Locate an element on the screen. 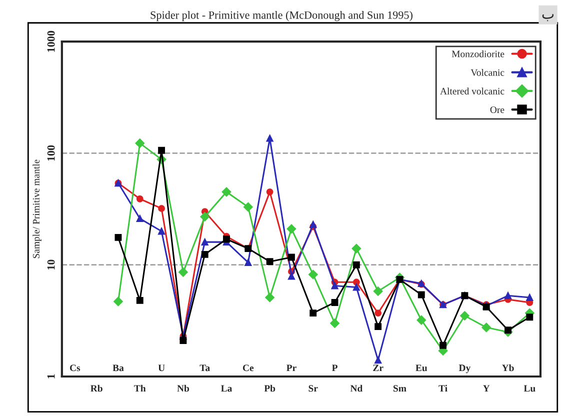 Image resolution: width=563 pixels, height=416 pixels. x-tick-label: Ta is located at coordinates (205, 368).